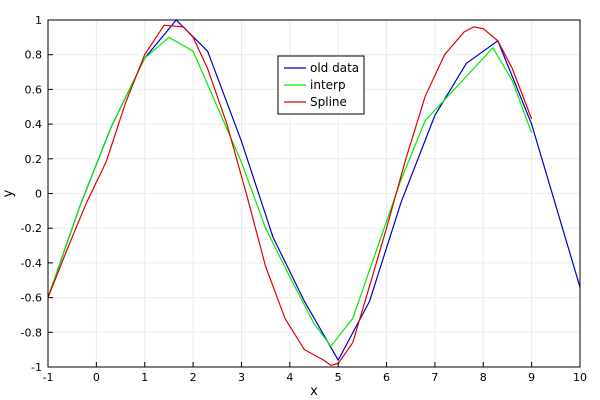 The width and height of the screenshot is (600, 400). Describe the element at coordinates (36, 367) in the screenshot. I see `y-tick-label: -1` at that location.